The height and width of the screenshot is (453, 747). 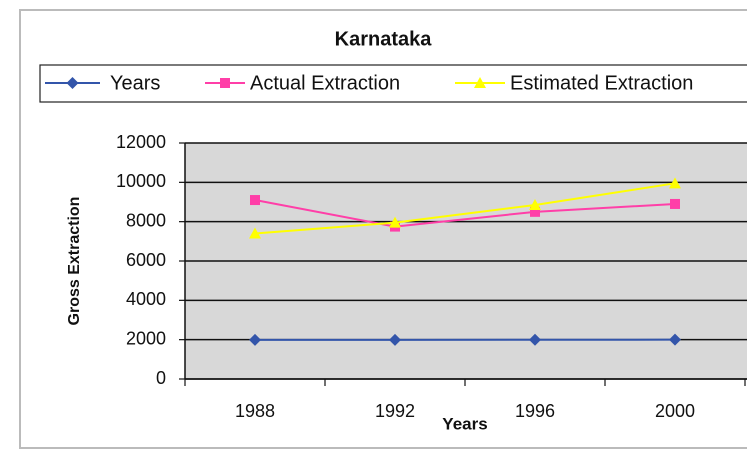 What do you see at coordinates (675, 411) in the screenshot?
I see `x-tick-label: 2000` at bounding box center [675, 411].